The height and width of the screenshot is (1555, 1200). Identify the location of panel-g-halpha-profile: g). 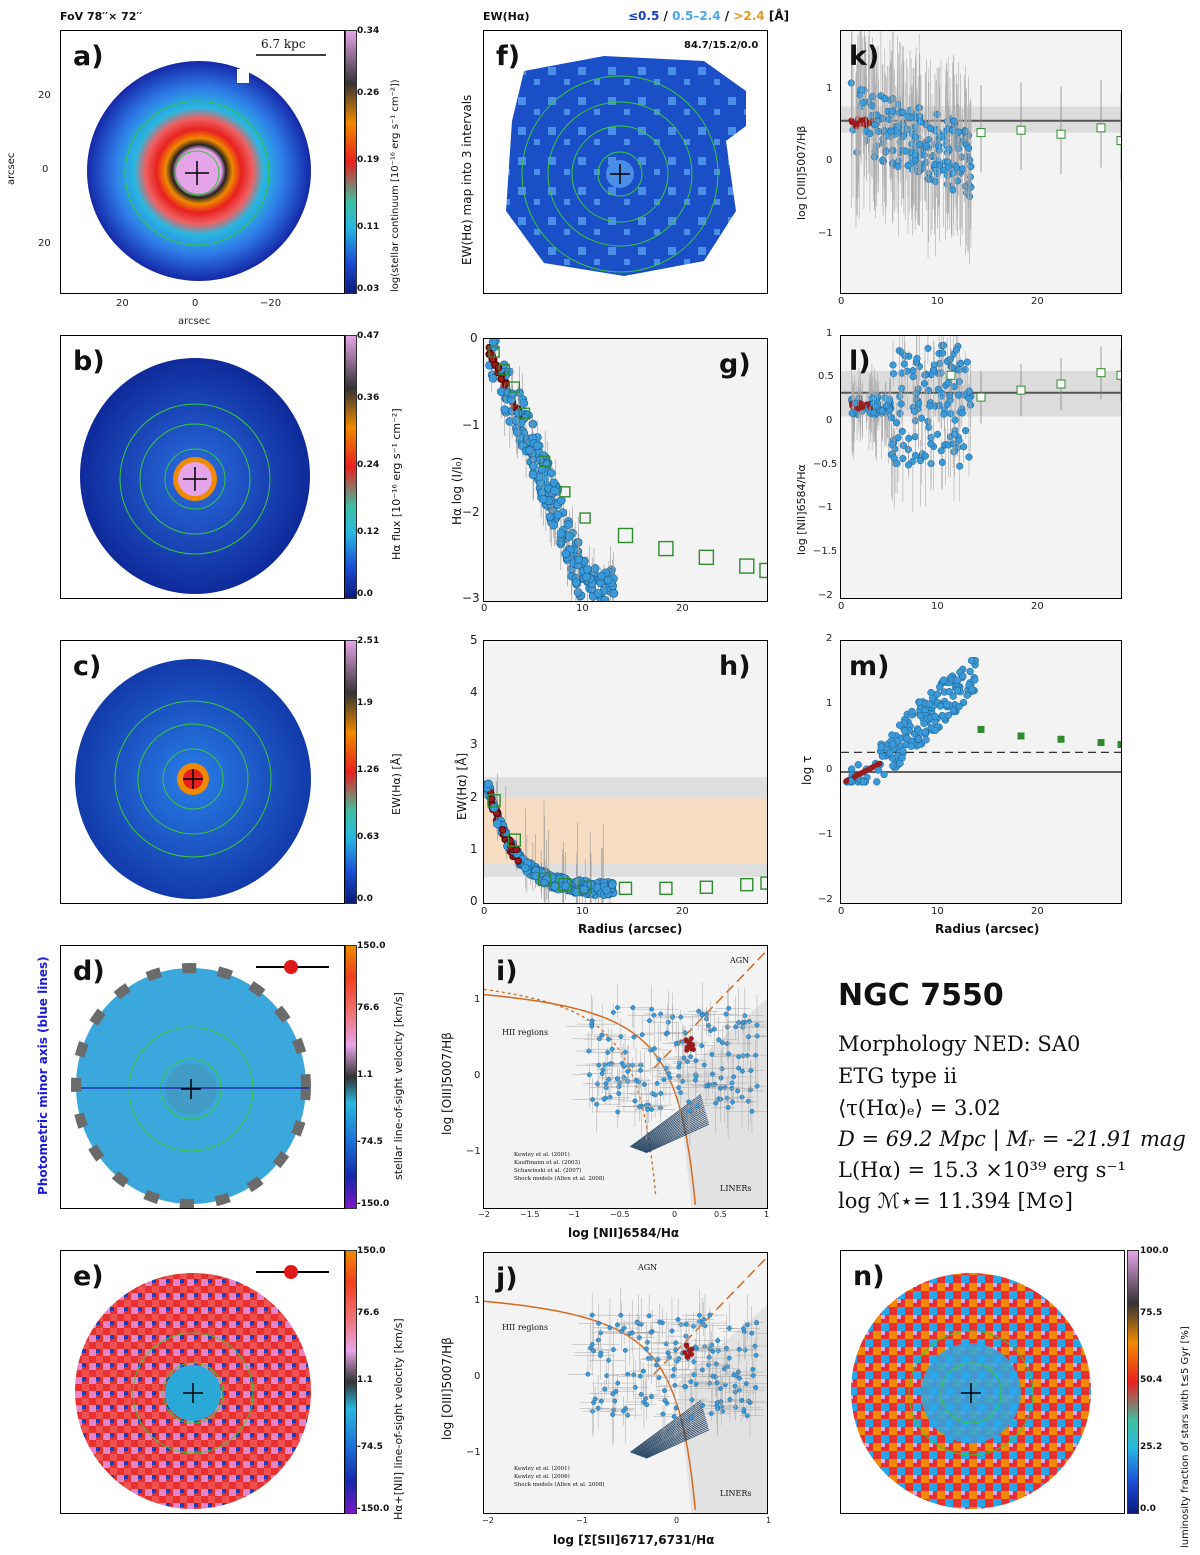
(625, 470).